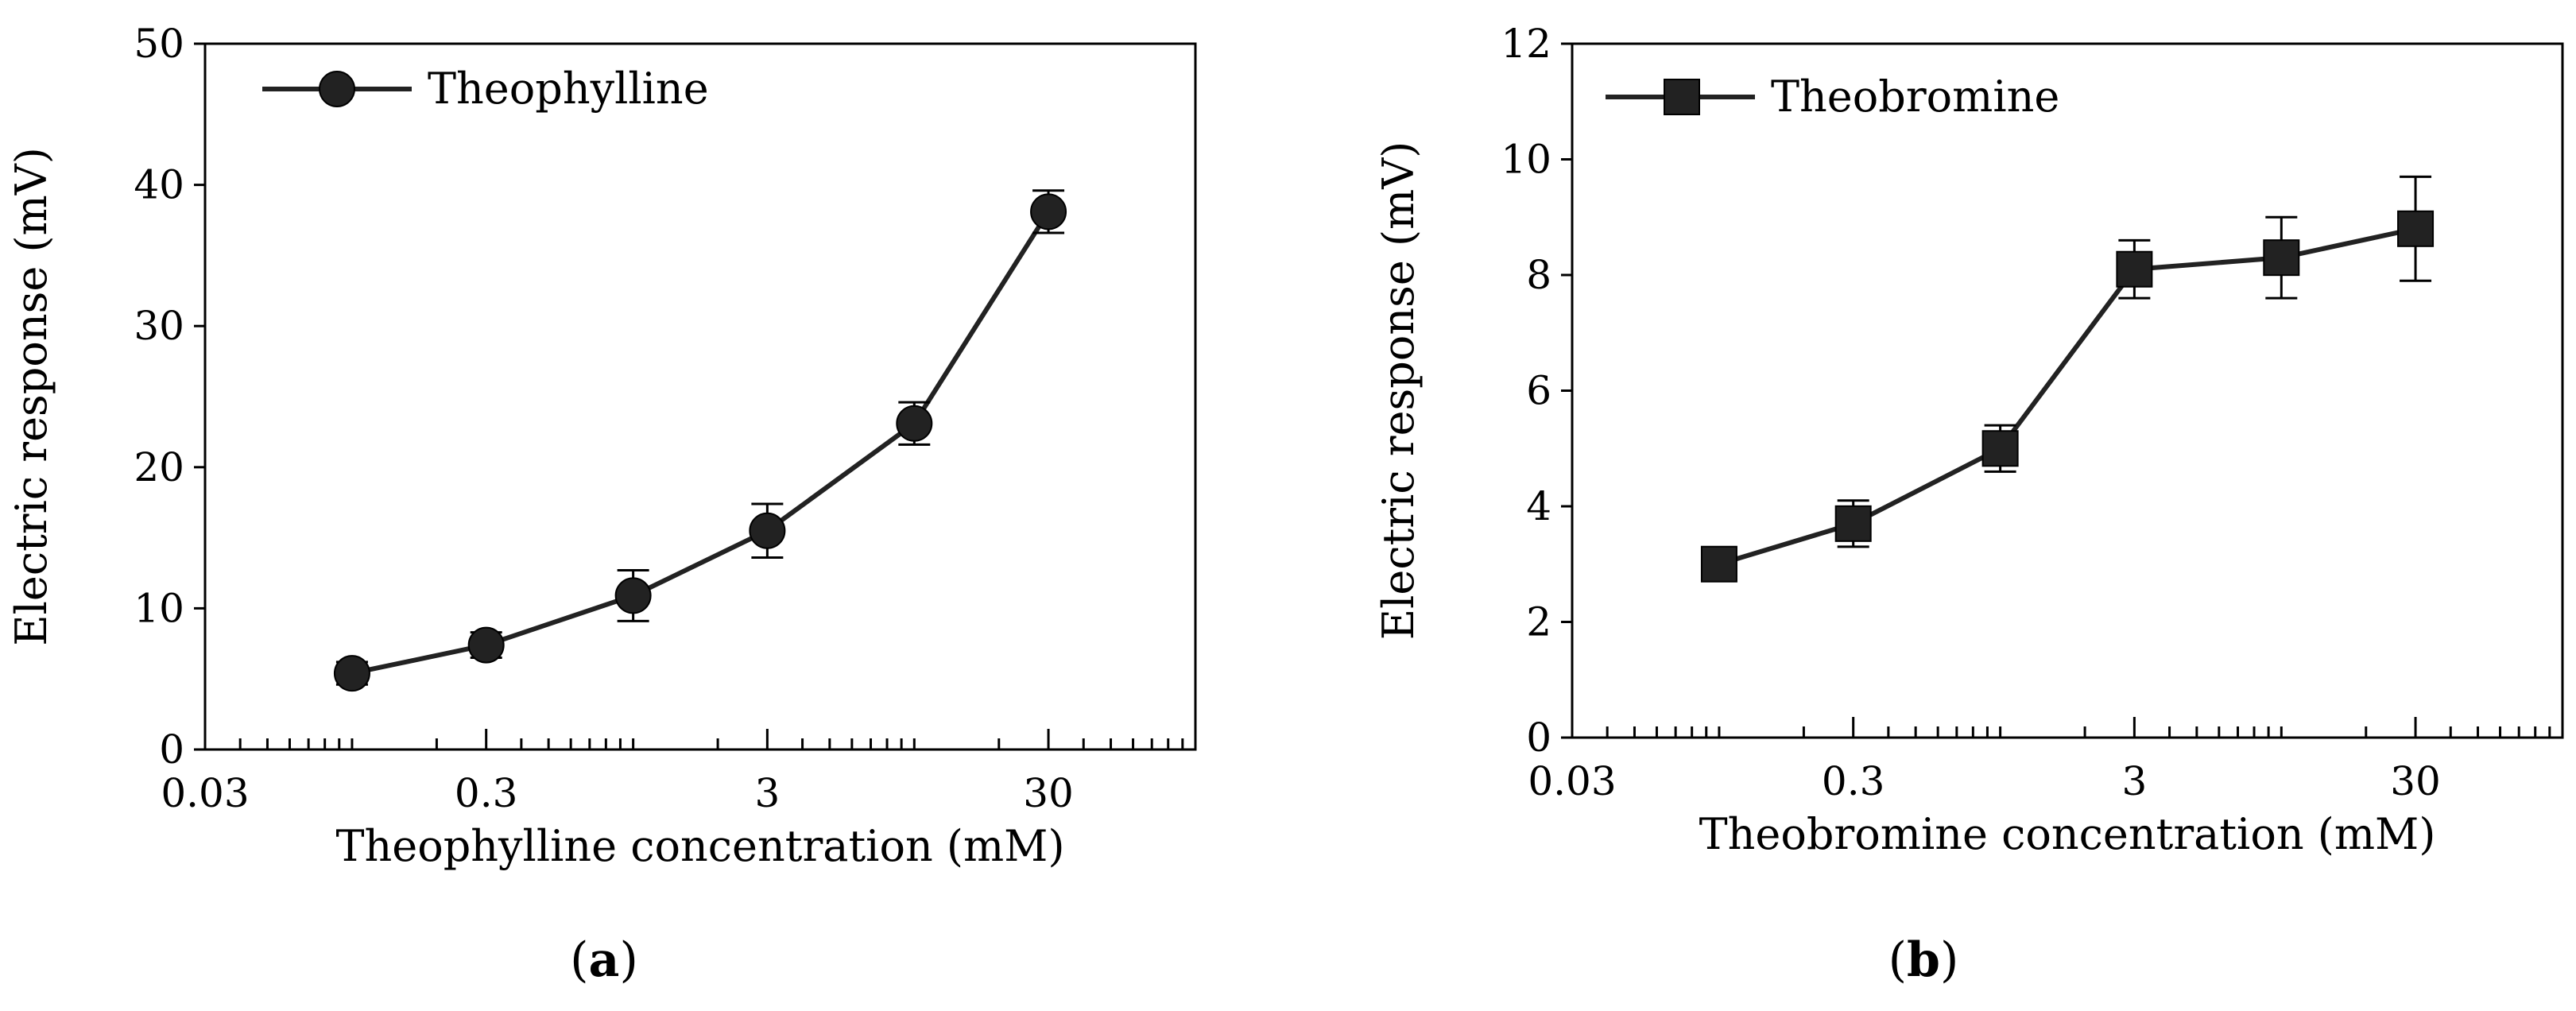 The width and height of the screenshot is (2576, 1011). Describe the element at coordinates (1923, 960) in the screenshot. I see `panel-label: (b)` at that location.